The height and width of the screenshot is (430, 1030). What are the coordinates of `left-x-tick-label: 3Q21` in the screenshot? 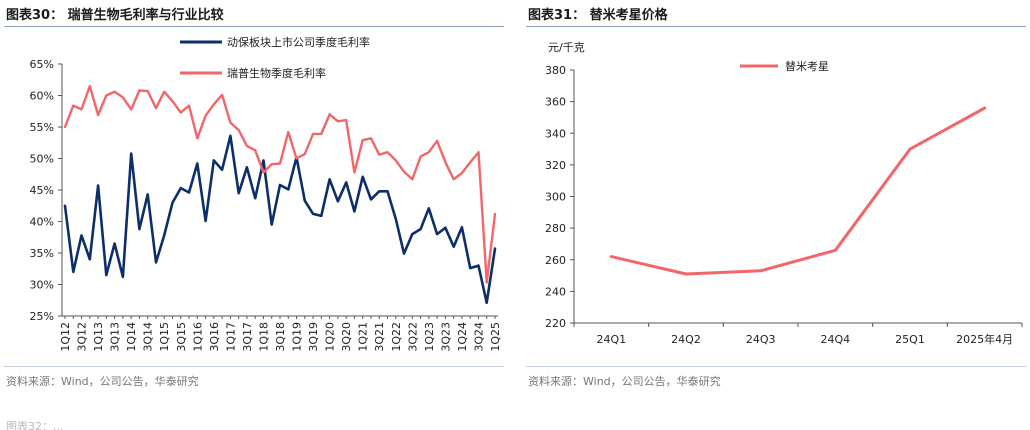 It's located at (379, 337).